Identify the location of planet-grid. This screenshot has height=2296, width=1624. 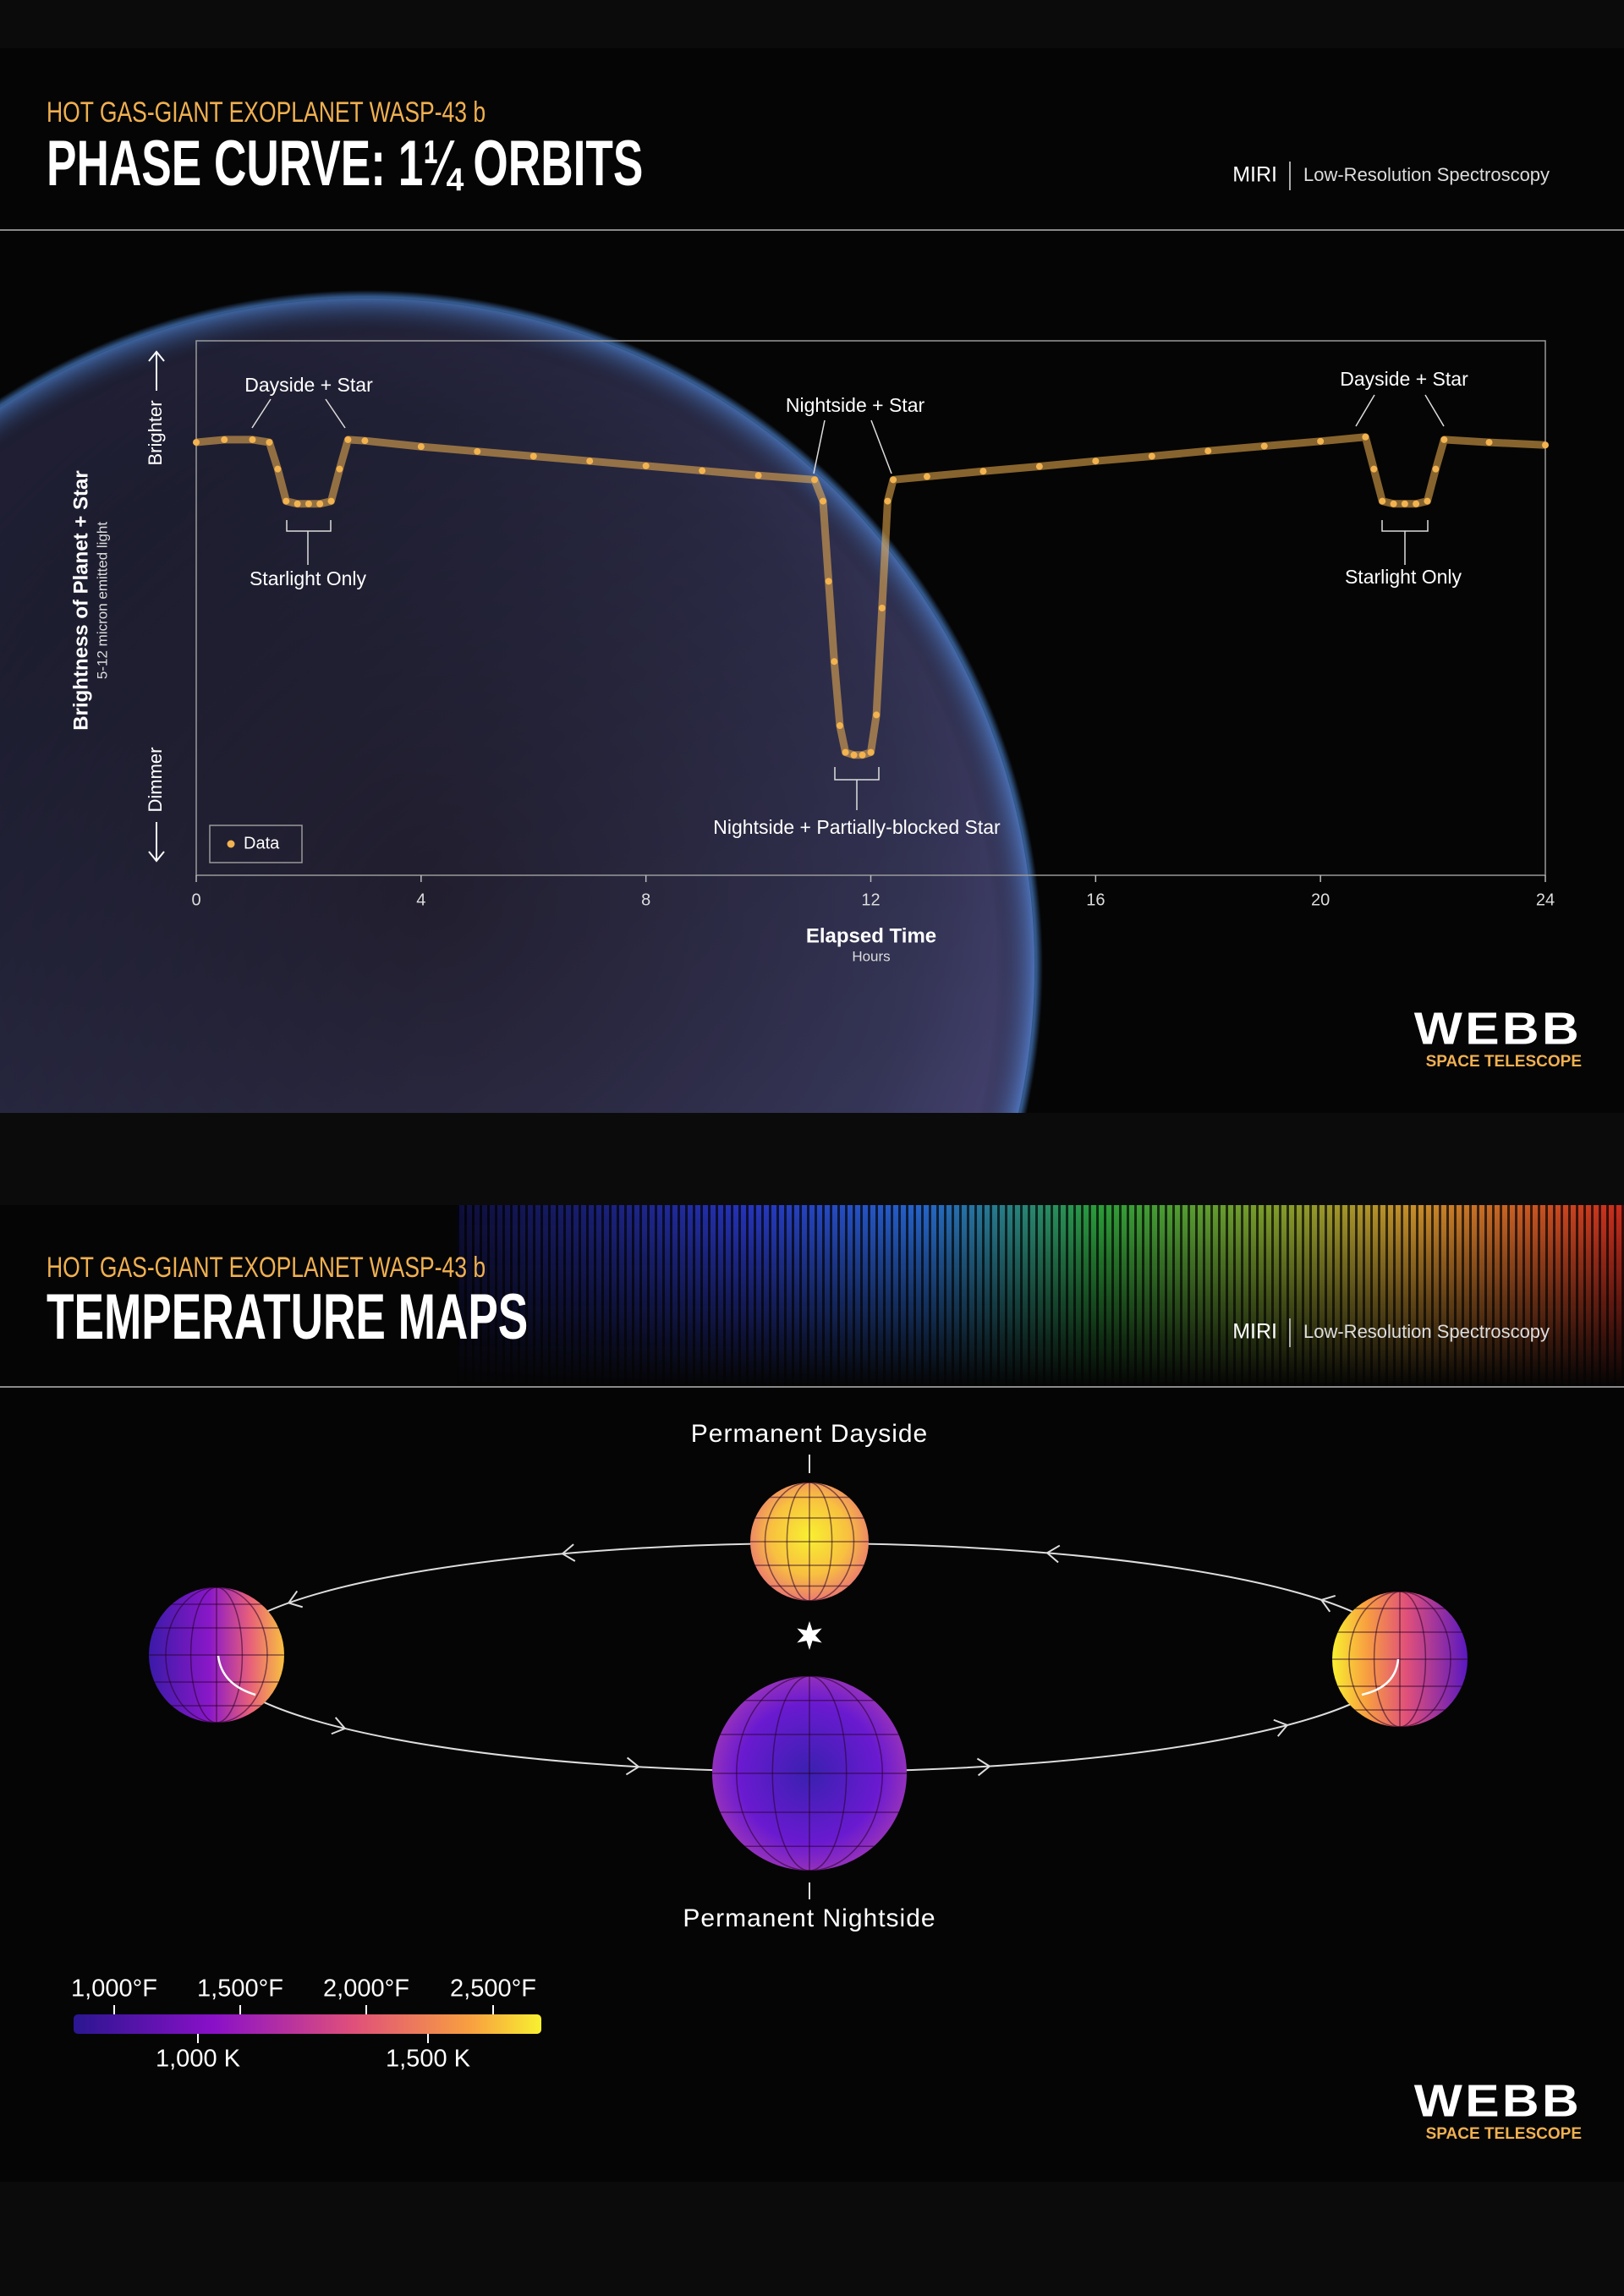
(810, 1542).